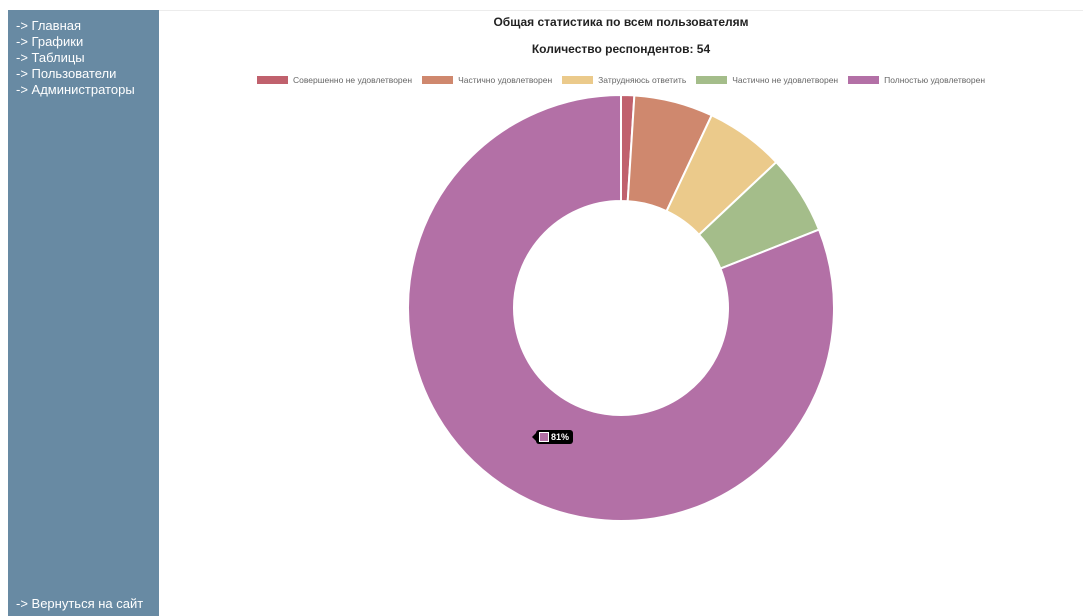 This screenshot has width=1083, height=616. I want to click on chart-subtitle: Количество респондентов: 54, so click(621, 49).